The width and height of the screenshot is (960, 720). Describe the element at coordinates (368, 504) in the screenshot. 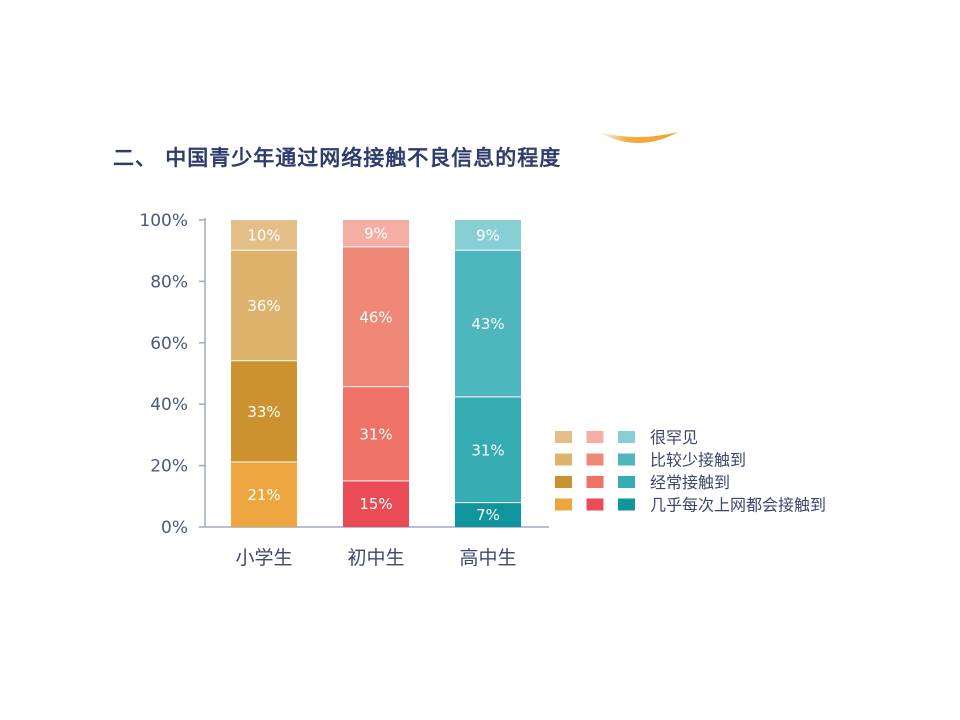

I see `bar-data-value: 15` at that location.